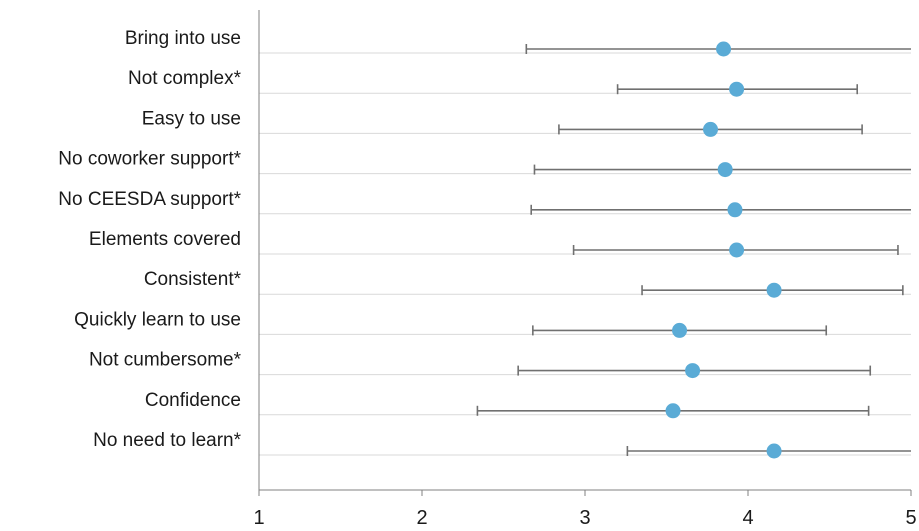 This screenshot has height=531, width=919. I want to click on category-label: Consistent*, so click(193, 279).